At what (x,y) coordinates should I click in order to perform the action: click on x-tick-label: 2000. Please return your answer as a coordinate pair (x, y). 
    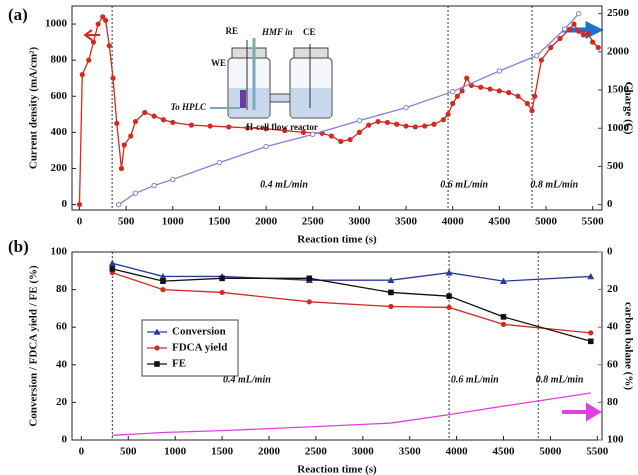
    Looking at the image, I should click on (266, 222).